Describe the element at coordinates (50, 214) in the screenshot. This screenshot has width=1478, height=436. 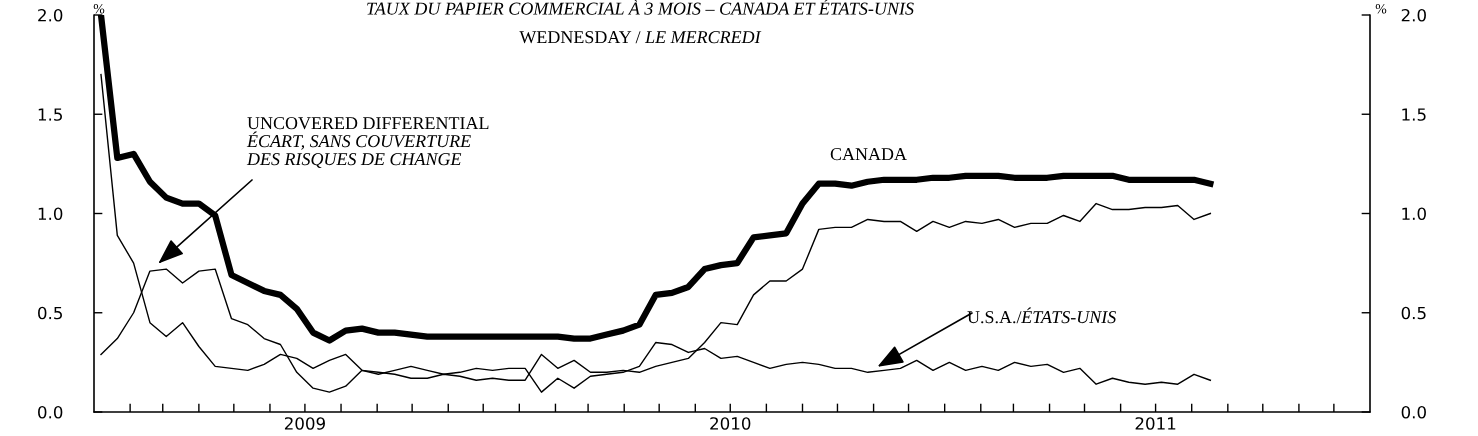
I see `y-tick-label: 1.0` at that location.